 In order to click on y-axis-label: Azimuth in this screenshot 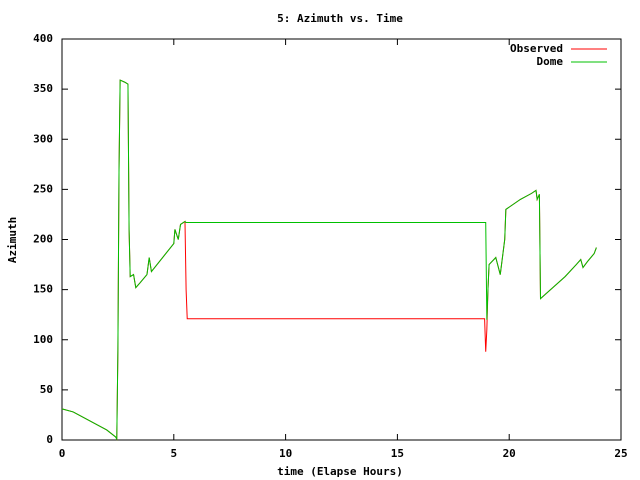, I will do `click(12, 240)`.